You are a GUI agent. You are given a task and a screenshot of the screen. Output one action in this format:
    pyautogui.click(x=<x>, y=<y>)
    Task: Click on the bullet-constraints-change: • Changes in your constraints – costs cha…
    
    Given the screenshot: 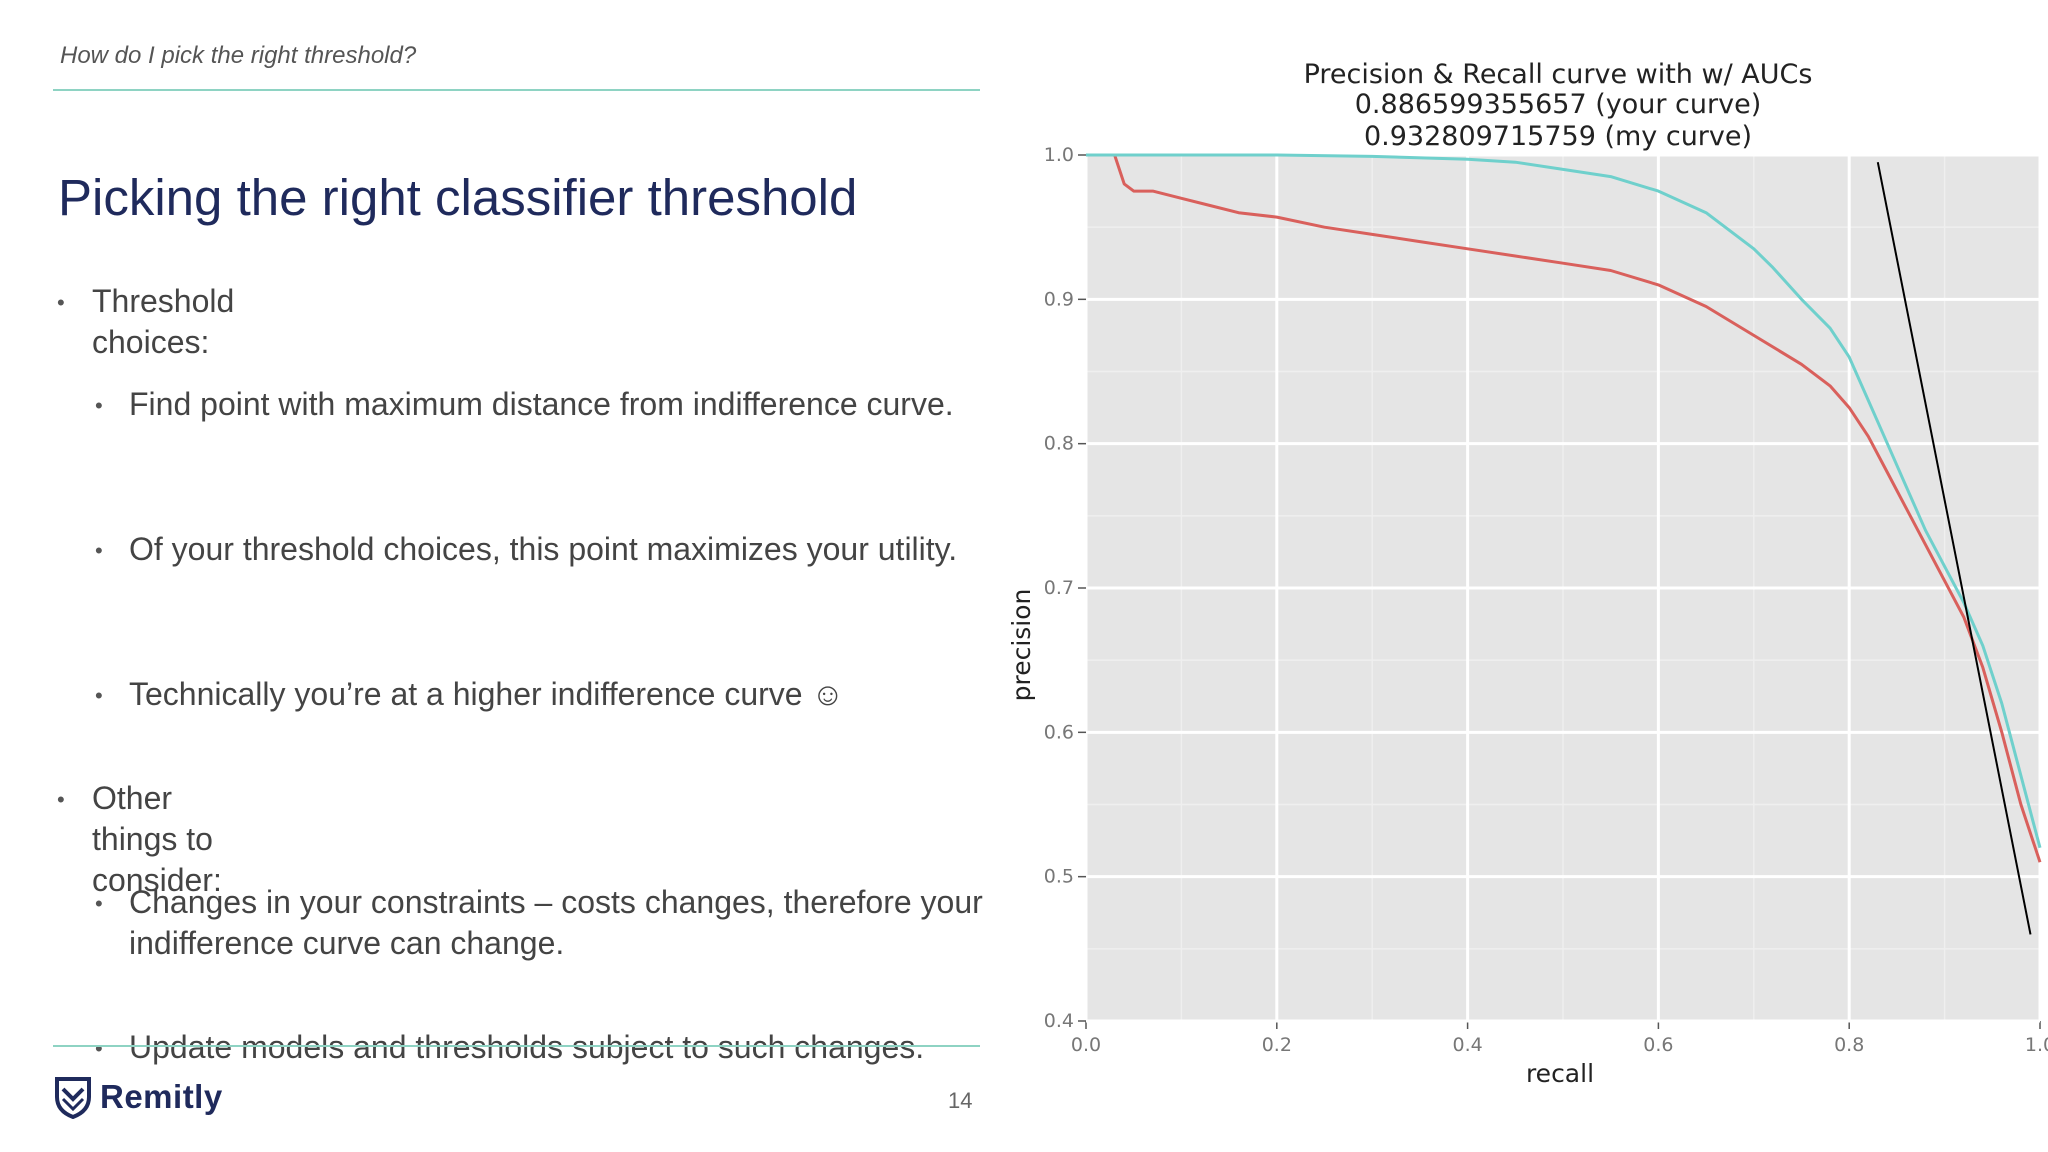 What is the action you would take?
    pyautogui.click(x=542, y=923)
    